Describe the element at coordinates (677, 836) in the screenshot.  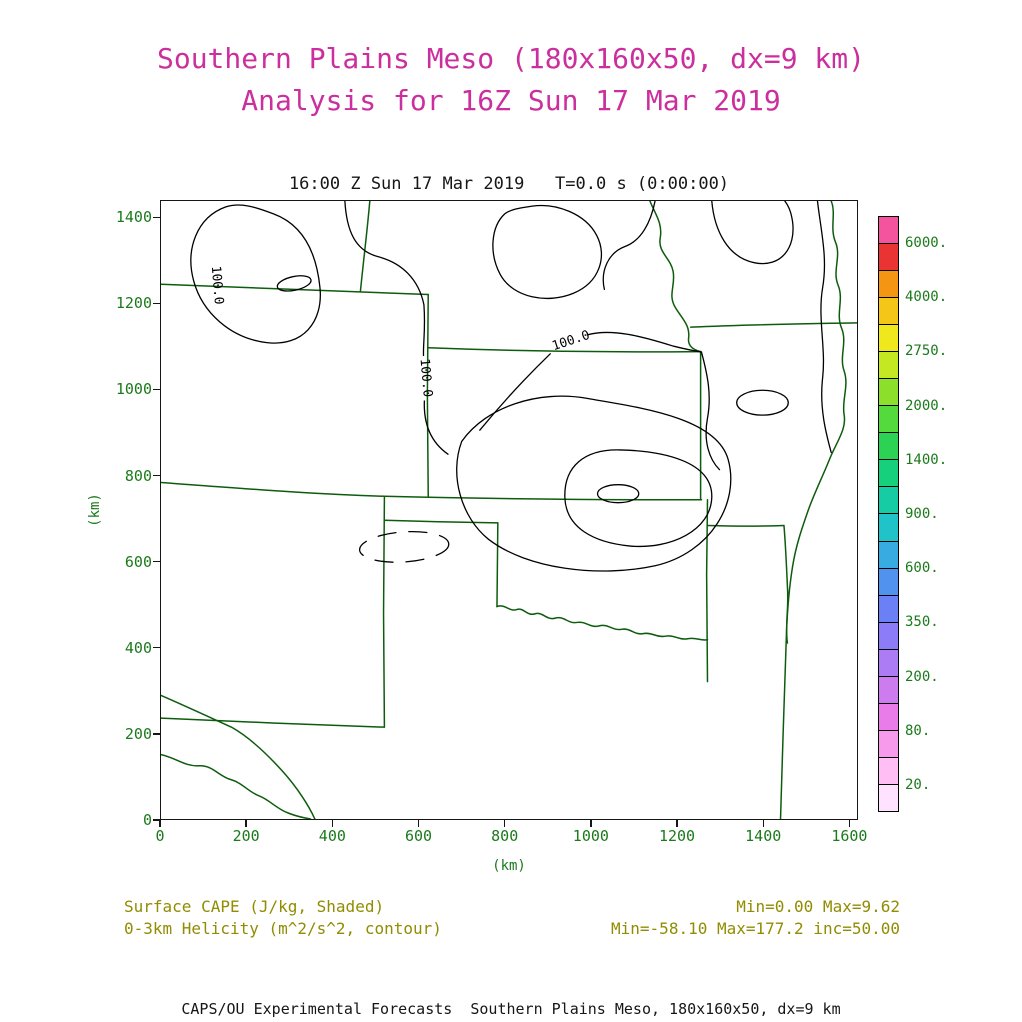
I see `x-axis-tick-label: 1200` at that location.